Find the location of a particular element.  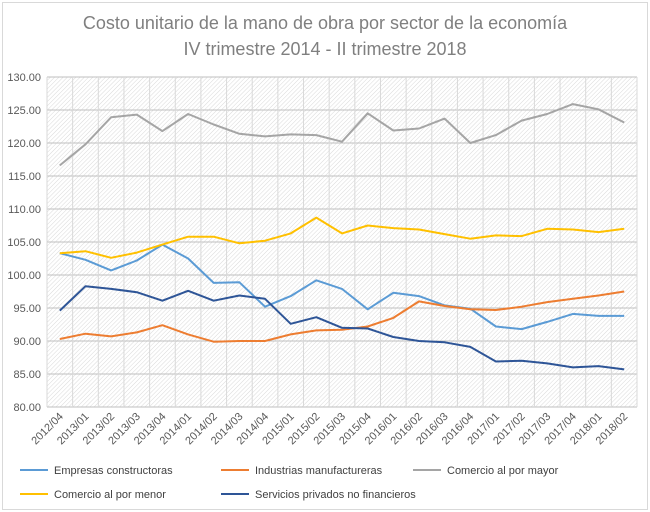

y-tick-label: 110.00 is located at coordinates (24, 210).